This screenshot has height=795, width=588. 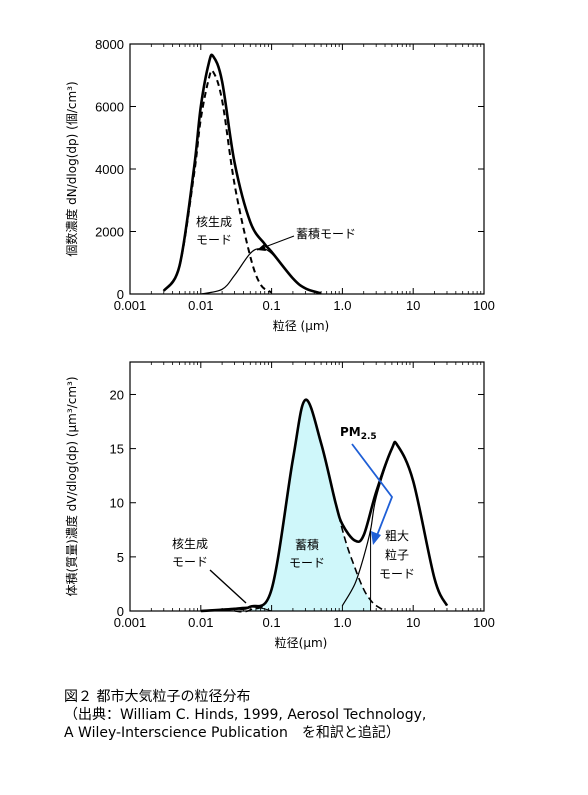 I want to click on y-tick-label-2: 15, so click(x=117, y=449).